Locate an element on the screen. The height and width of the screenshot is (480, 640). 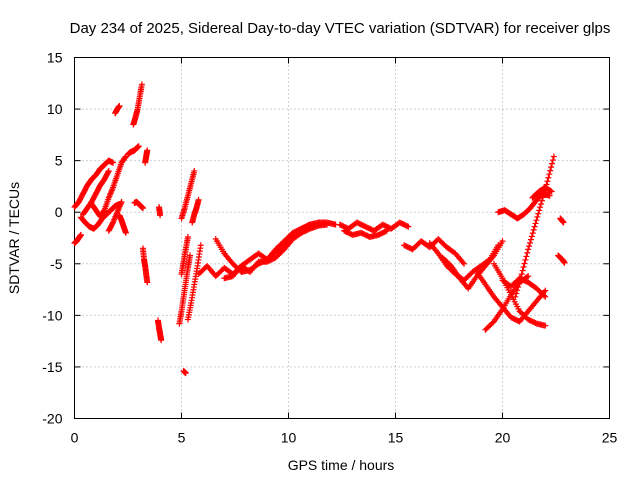
y-tick-label: -20 is located at coordinates (52, 419).